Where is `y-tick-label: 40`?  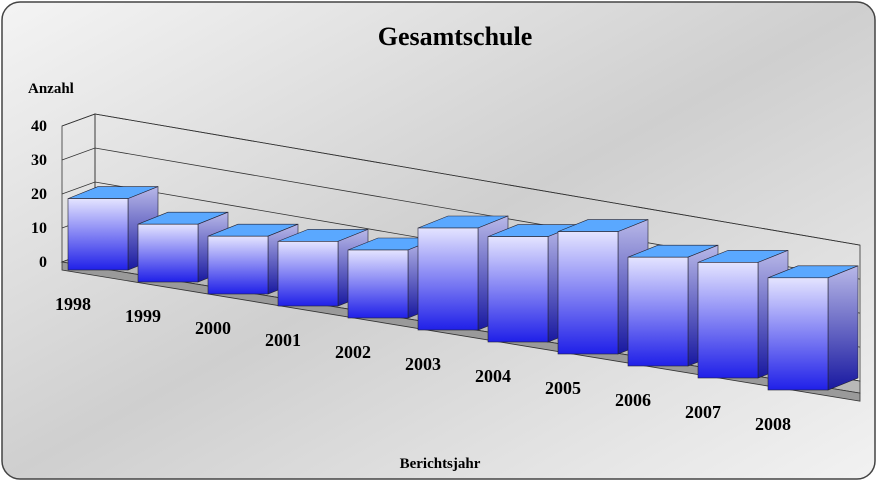 y-tick-label: 40 is located at coordinates (39, 126).